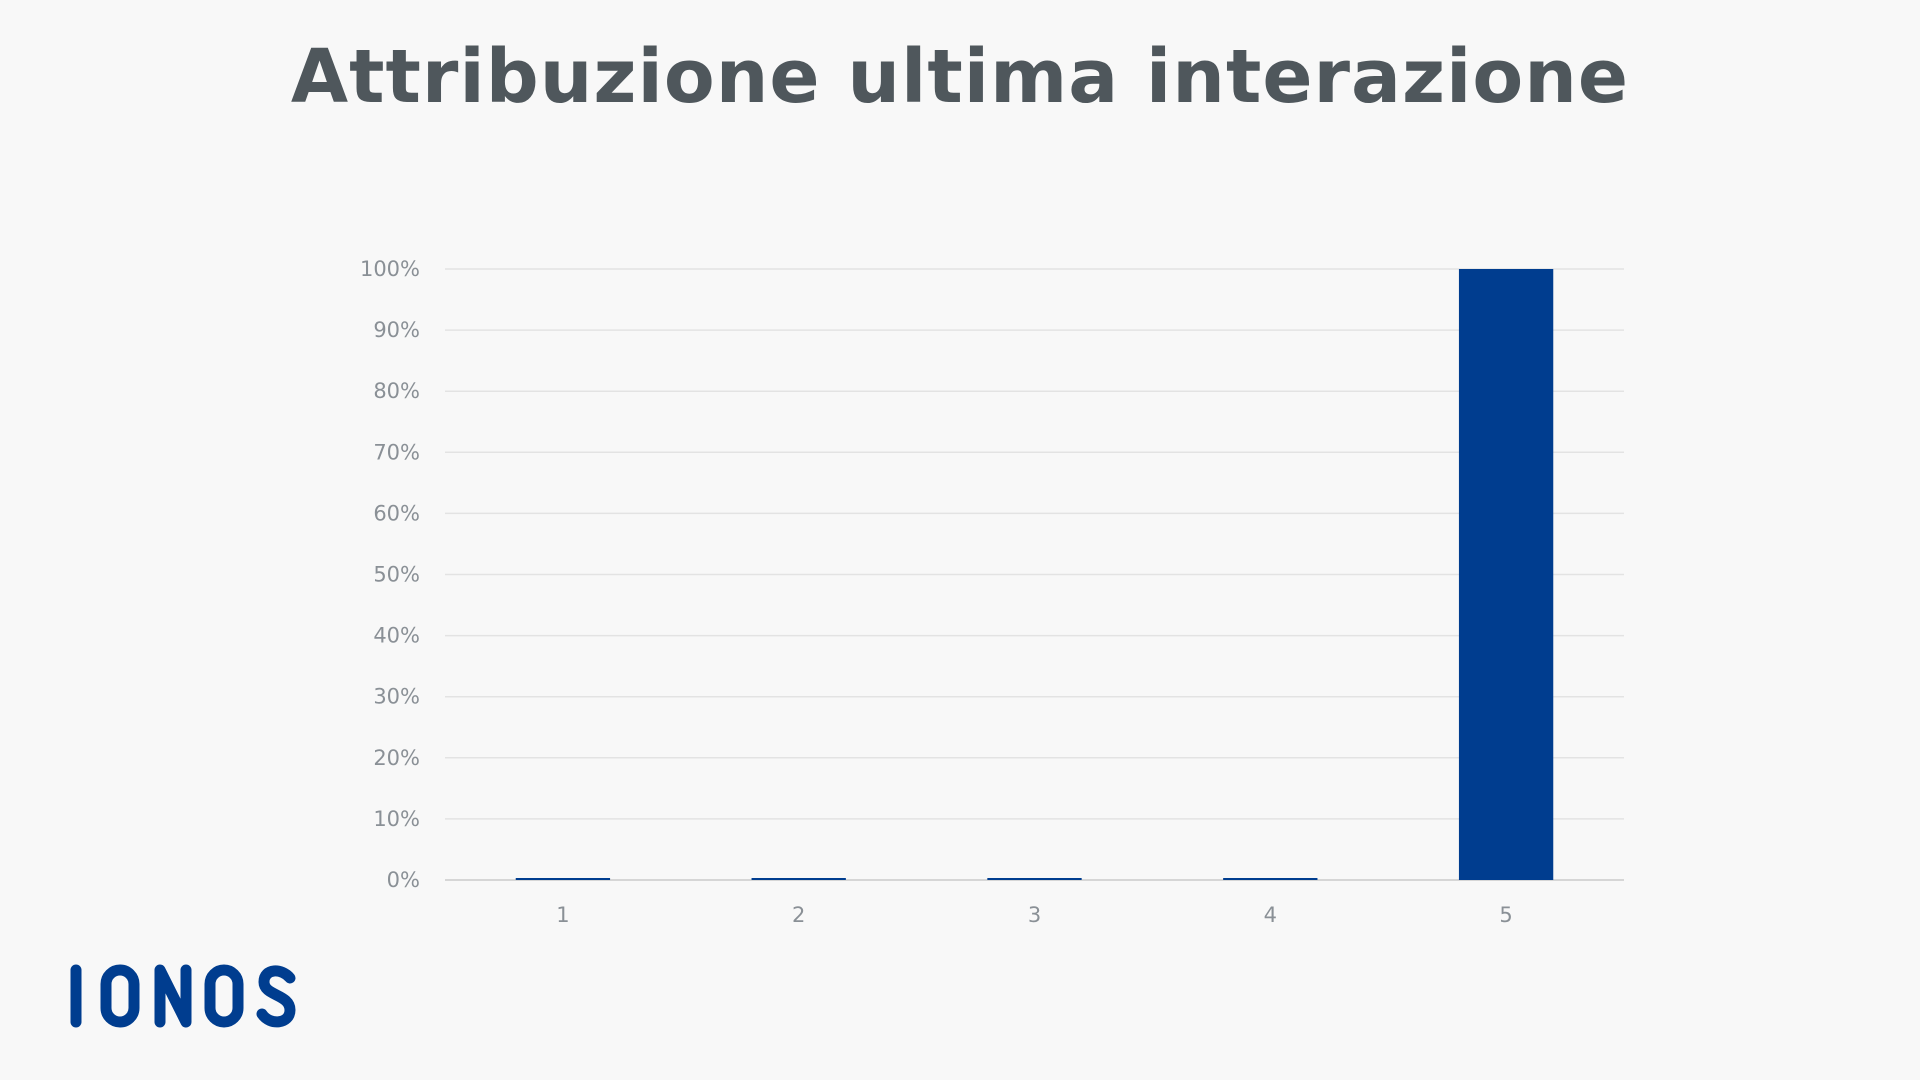 Image resolution: width=1920 pixels, height=1080 pixels. I want to click on y-tick-label: 60%, so click(396, 513).